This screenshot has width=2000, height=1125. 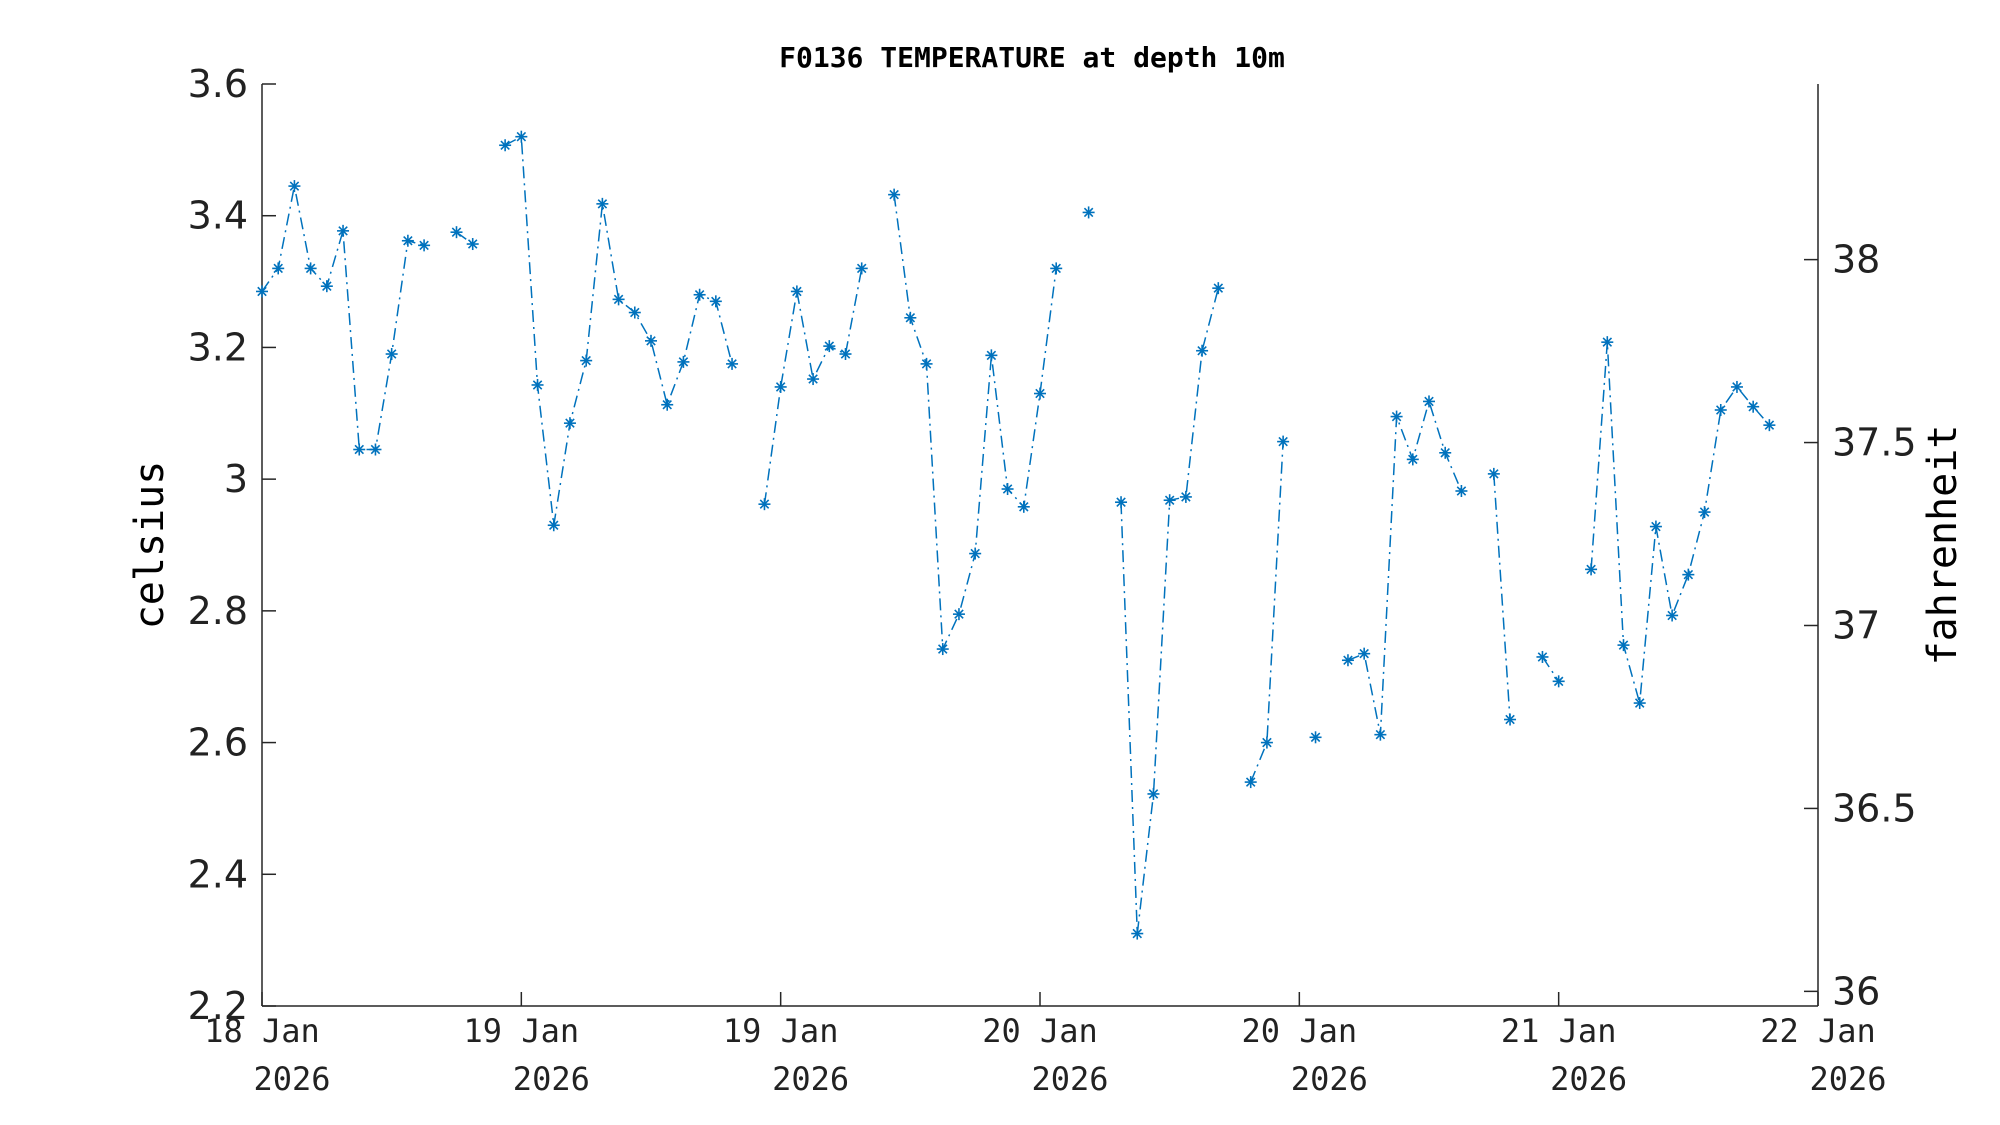 What do you see at coordinates (232, 545) in the screenshot?
I see `left-y-ticks: 2.2 2.4 2.6 2.8 3 3.2 3.4 3.6` at bounding box center [232, 545].